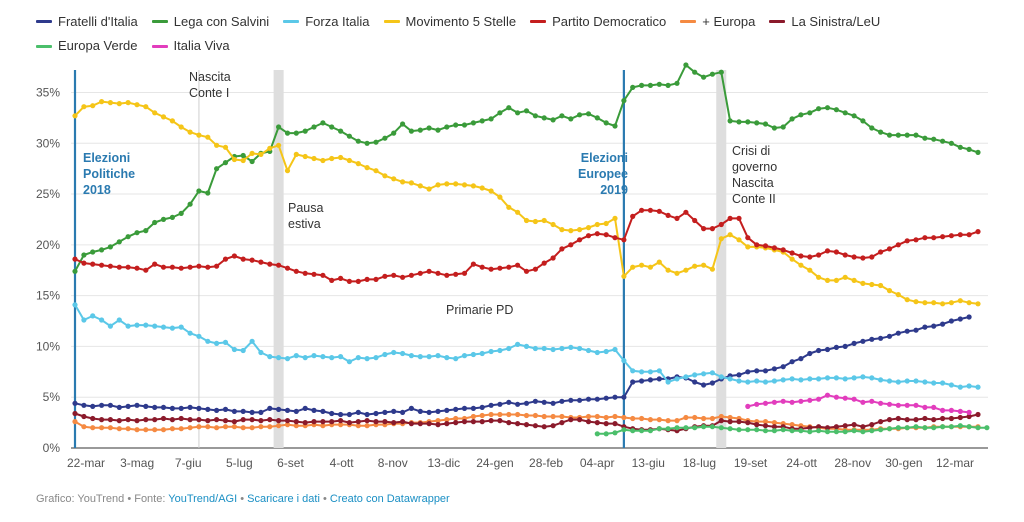 The width and height of the screenshot is (1024, 522). I want to click on legend-item: Partito Democratico, so click(598, 22).